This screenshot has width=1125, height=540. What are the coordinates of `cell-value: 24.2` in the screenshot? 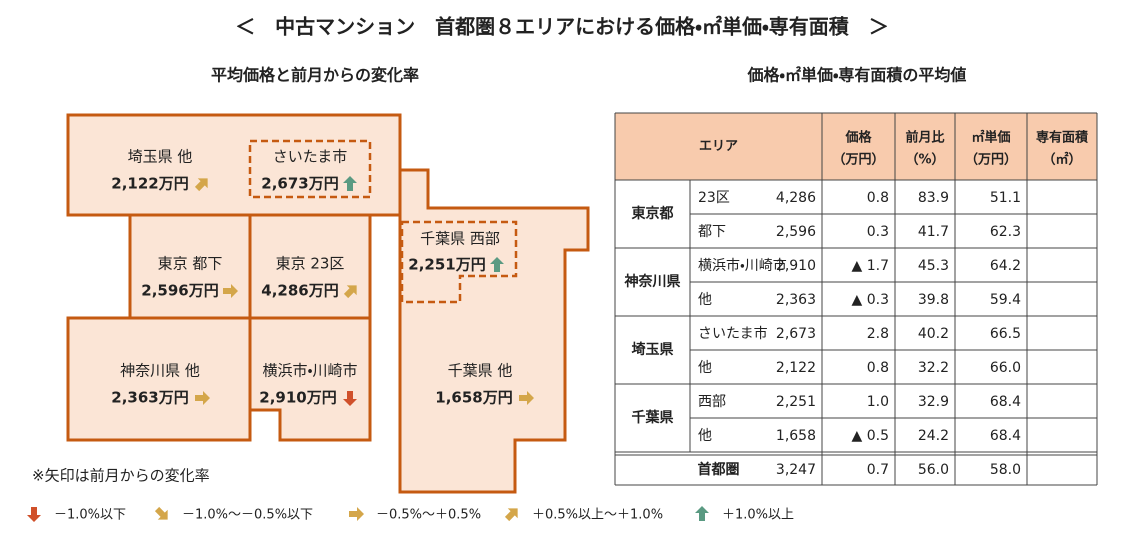 It's located at (933, 436).